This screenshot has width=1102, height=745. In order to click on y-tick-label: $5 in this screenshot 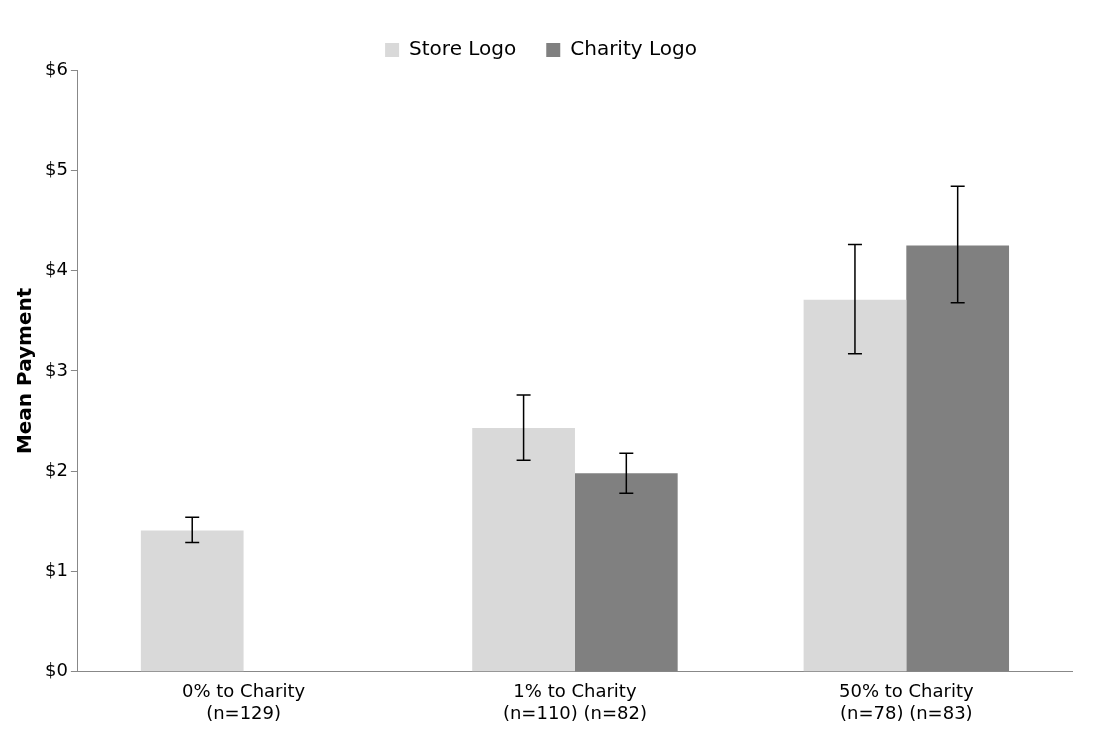, I will do `click(56, 168)`.